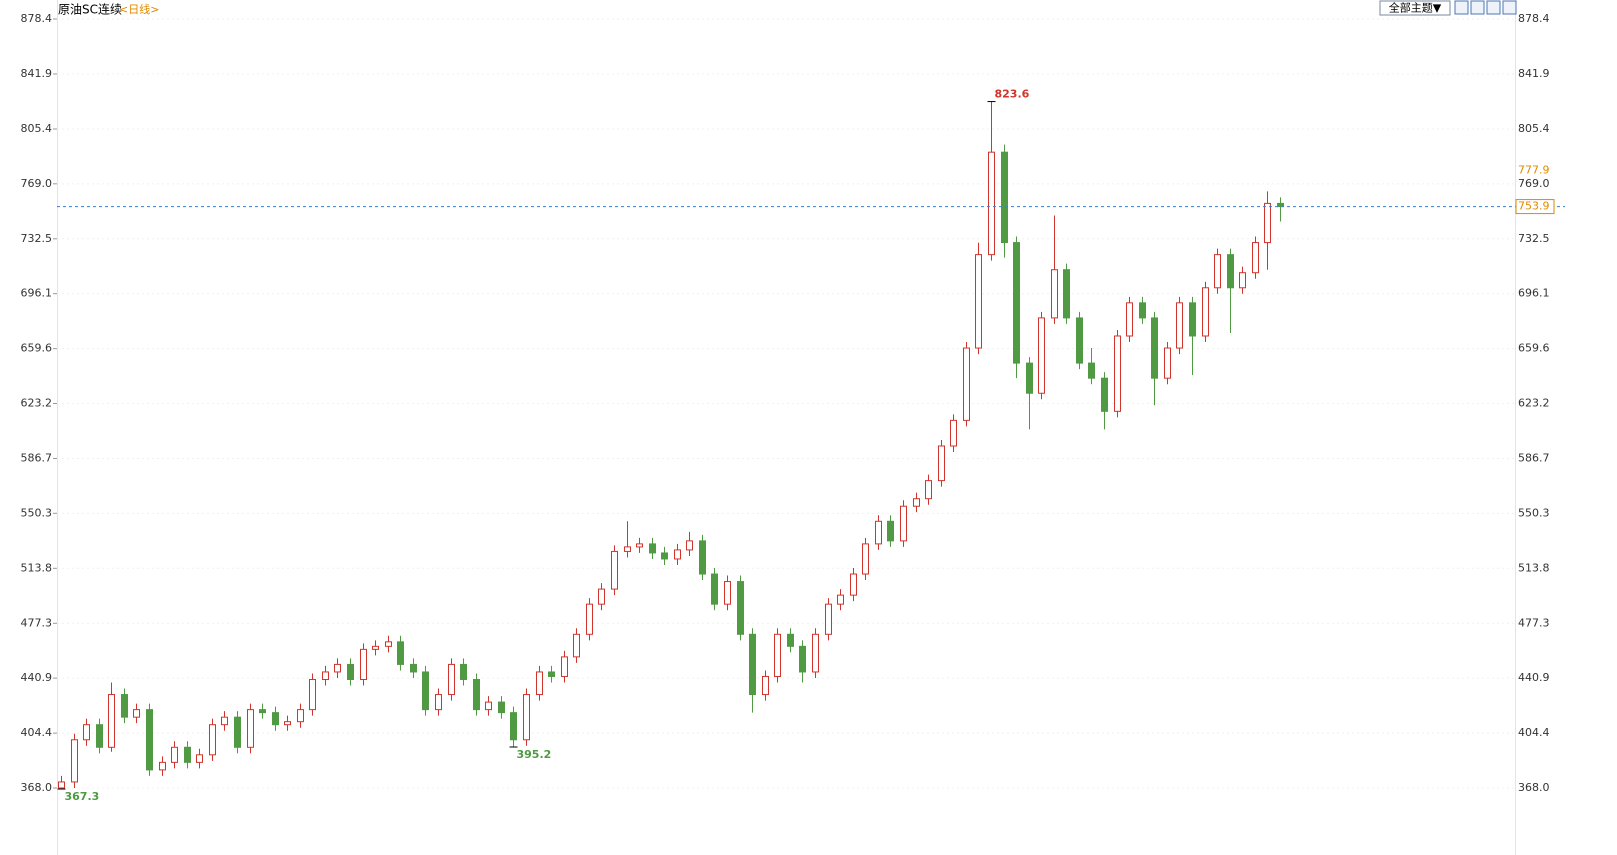 The height and width of the screenshot is (855, 1617). I want to click on y-tick-label-right: 805.4, so click(1534, 128).